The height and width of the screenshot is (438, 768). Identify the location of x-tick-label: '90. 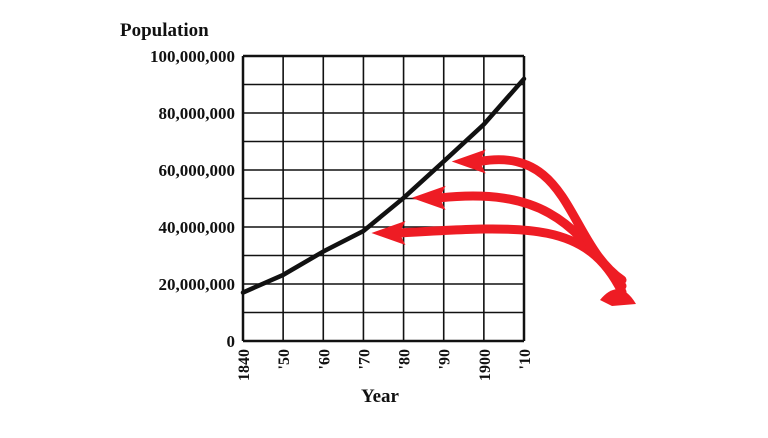
(445, 359).